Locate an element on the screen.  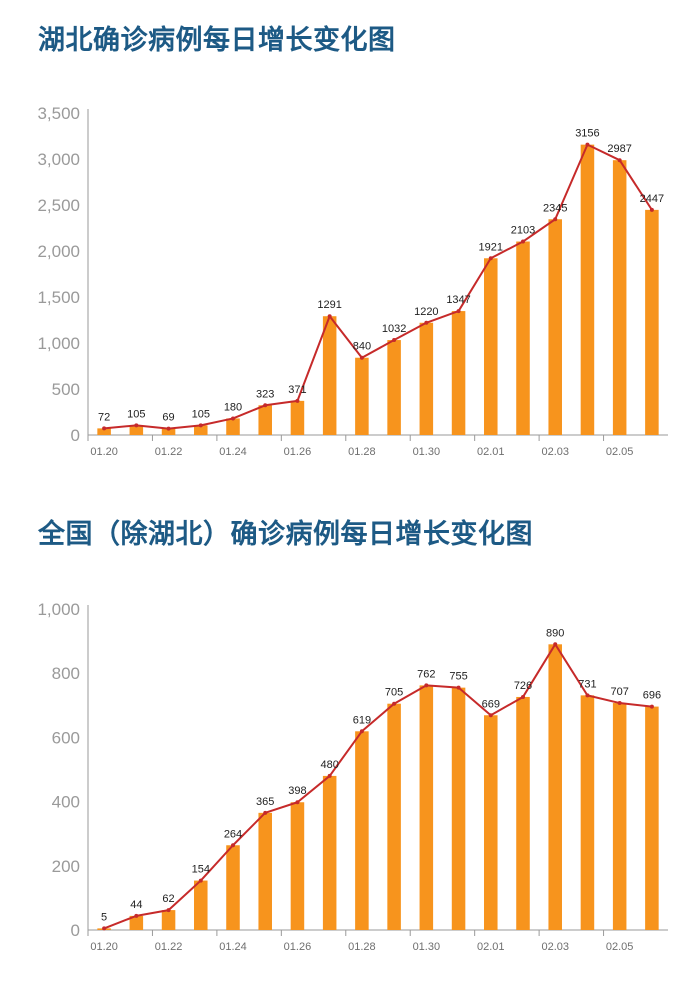
x-tick-label: 02.05 is located at coordinates (620, 947).